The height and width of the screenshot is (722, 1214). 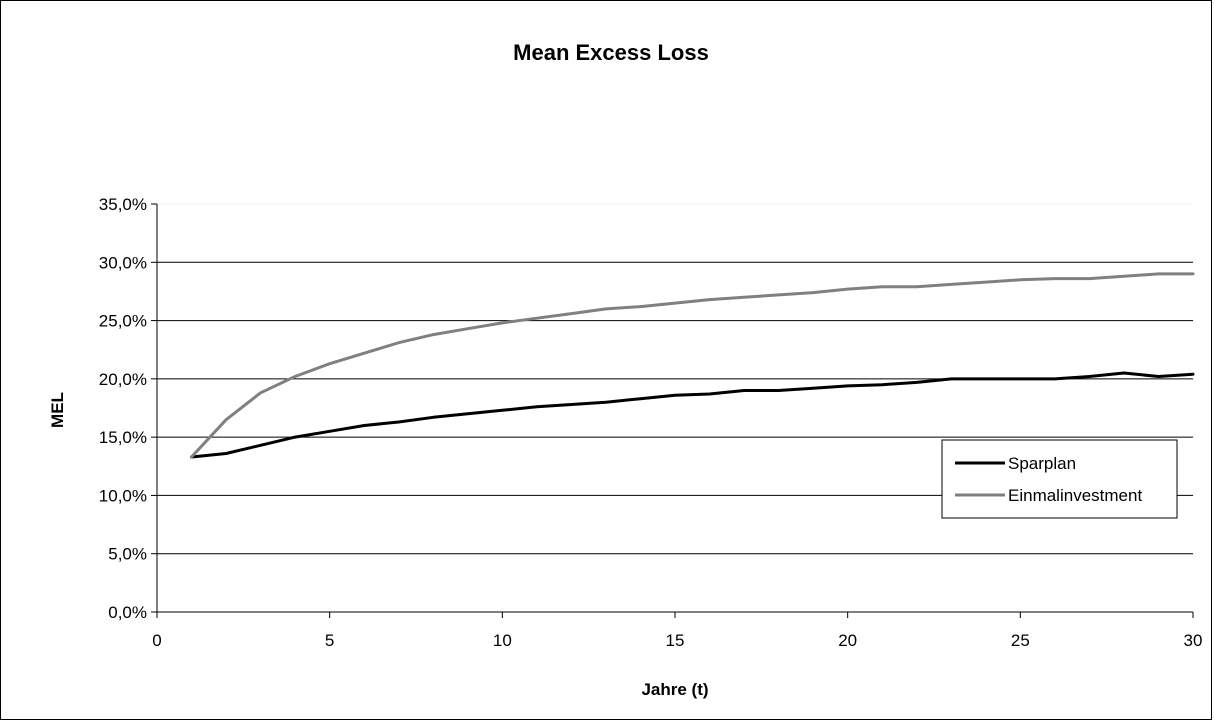 What do you see at coordinates (123, 262) in the screenshot?
I see `y-tick-label: 30,0%` at bounding box center [123, 262].